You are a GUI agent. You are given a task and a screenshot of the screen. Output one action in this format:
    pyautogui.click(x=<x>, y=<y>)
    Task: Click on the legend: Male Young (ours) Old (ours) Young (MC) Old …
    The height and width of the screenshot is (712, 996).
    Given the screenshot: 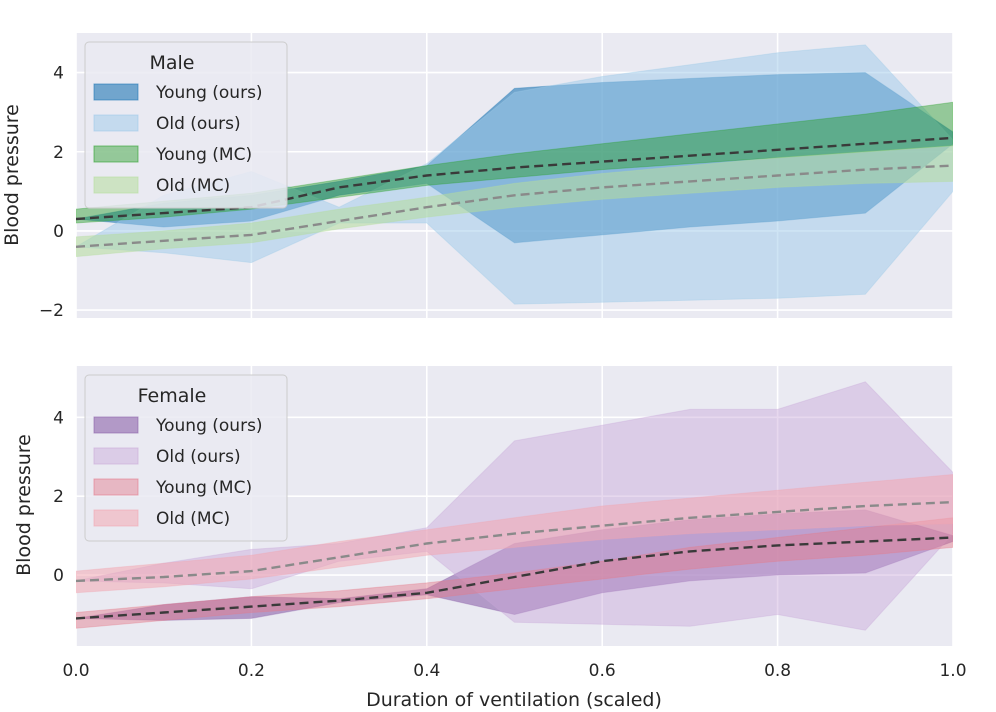 What is the action you would take?
    pyautogui.click(x=186, y=125)
    